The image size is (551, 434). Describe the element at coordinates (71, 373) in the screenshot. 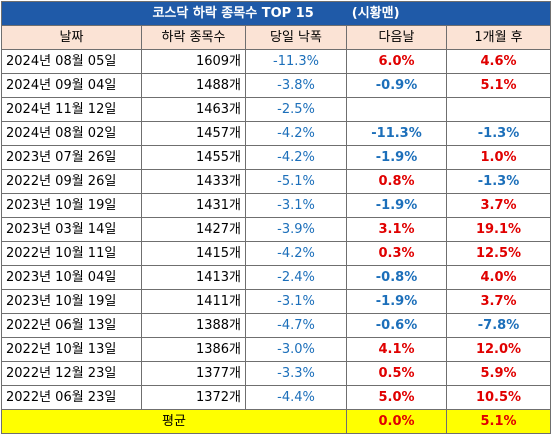

I see `row-date: 2022년 12월 23일` at that location.